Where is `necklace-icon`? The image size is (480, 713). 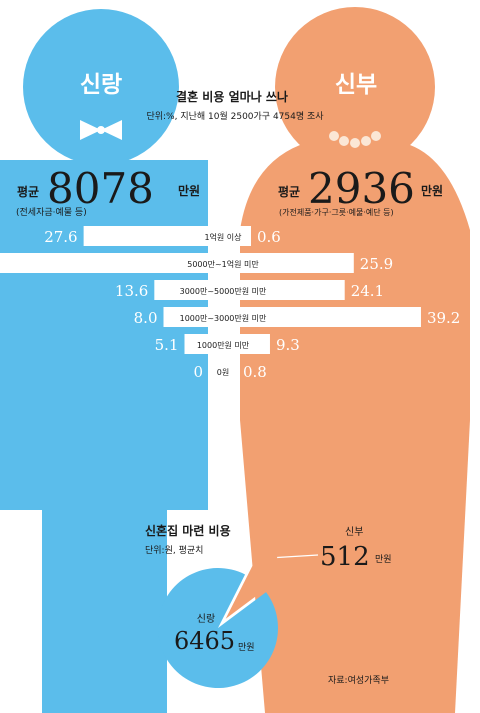
necklace-icon is located at coordinates (355, 139).